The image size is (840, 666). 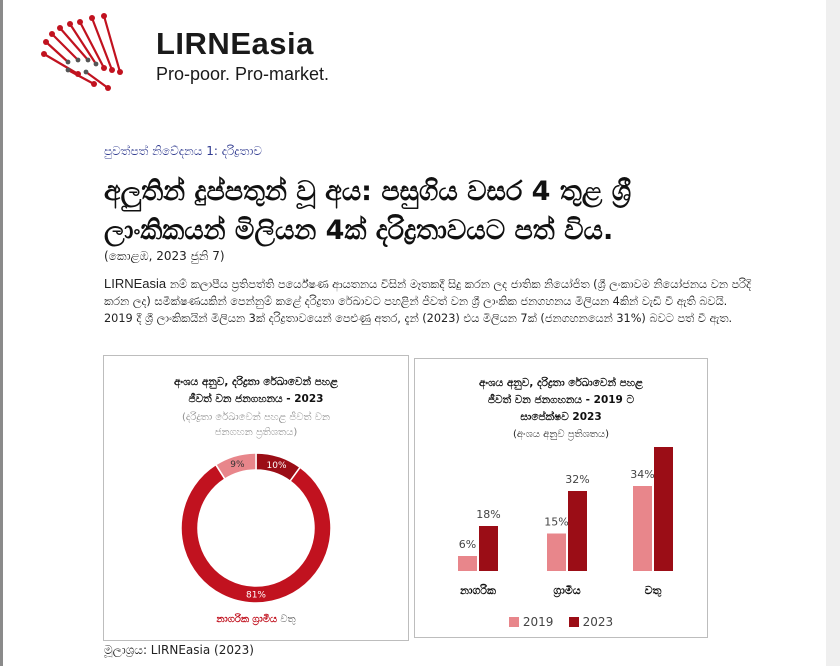 I want to click on logo-mark, so click(x=82, y=52).